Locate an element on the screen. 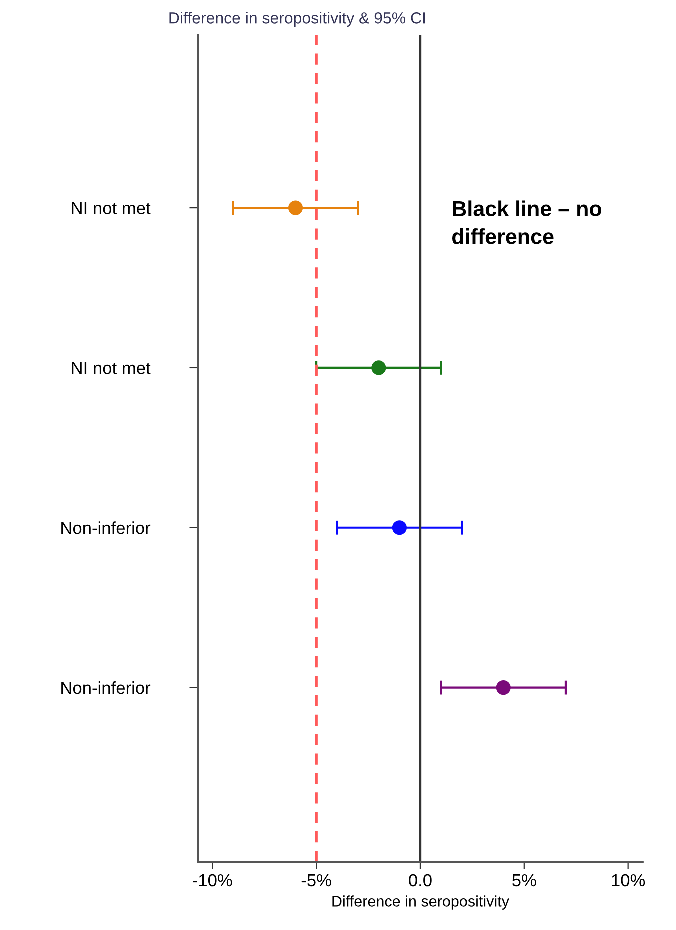  x-tick-label: -10% is located at coordinates (212, 880).